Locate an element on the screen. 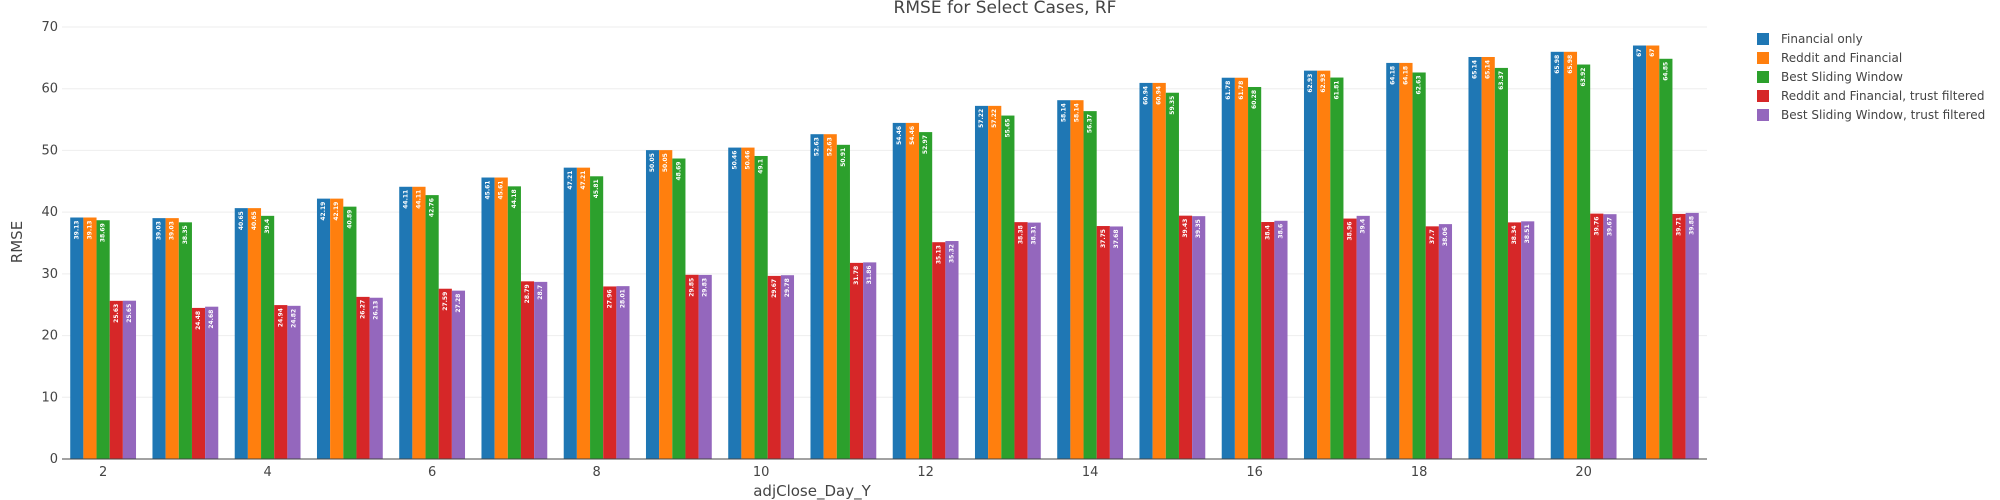 The height and width of the screenshot is (500, 2000). bar-value-label: 29.67 is located at coordinates (774, 288).